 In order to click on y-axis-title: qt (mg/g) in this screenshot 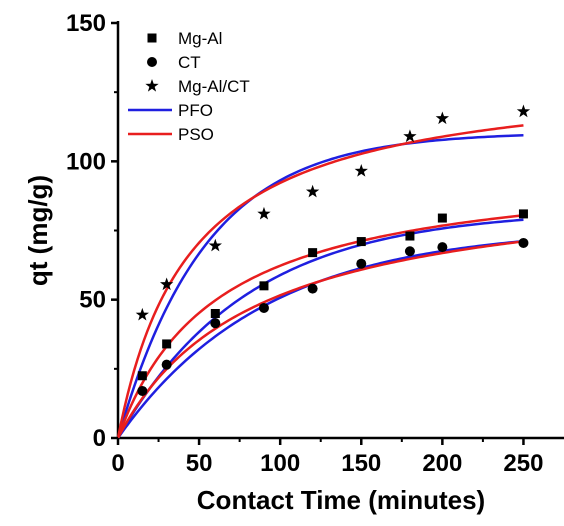, I will do `click(38, 230)`.